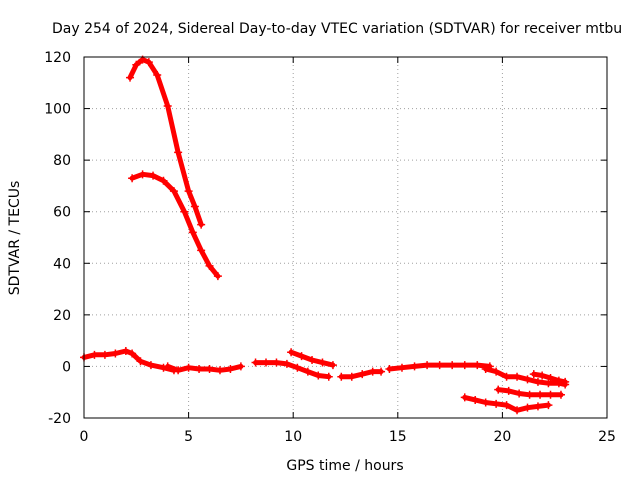 This screenshot has height=480, width=640. What do you see at coordinates (62, 264) in the screenshot?
I see `y-tick-label: 40` at bounding box center [62, 264].